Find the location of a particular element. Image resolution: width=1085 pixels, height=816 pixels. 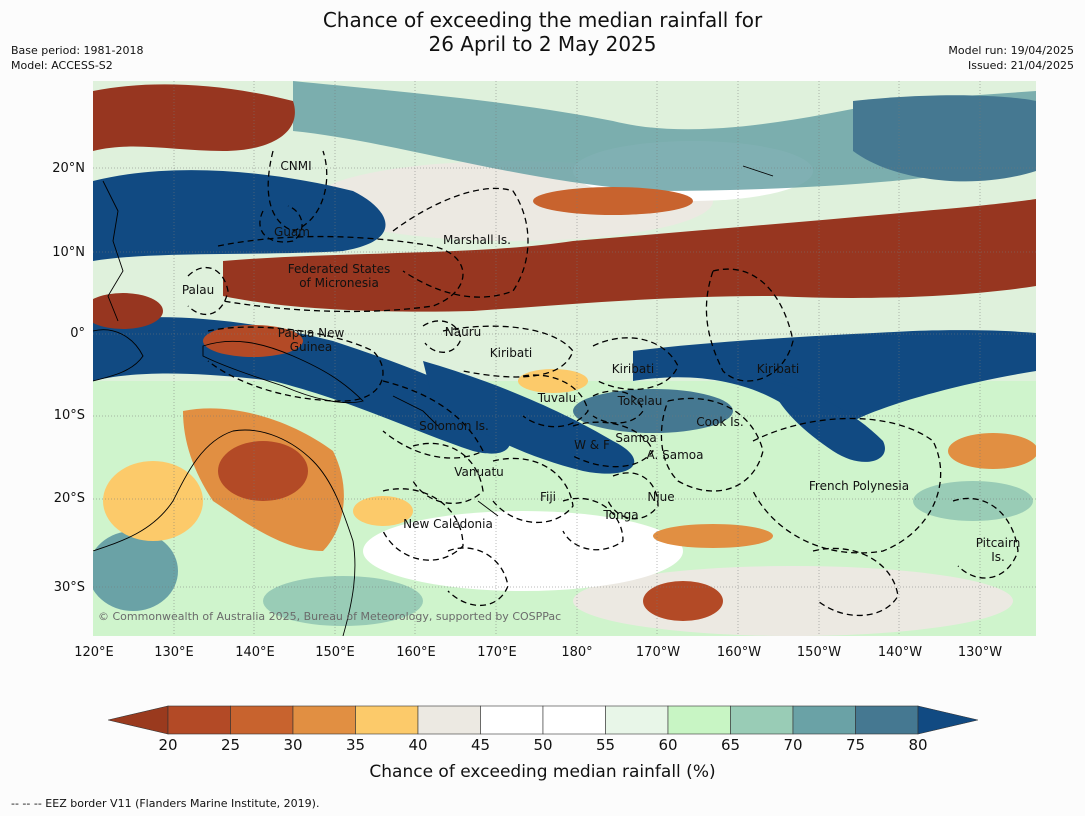

colorbar-tick-label: 35 is located at coordinates (355, 745).